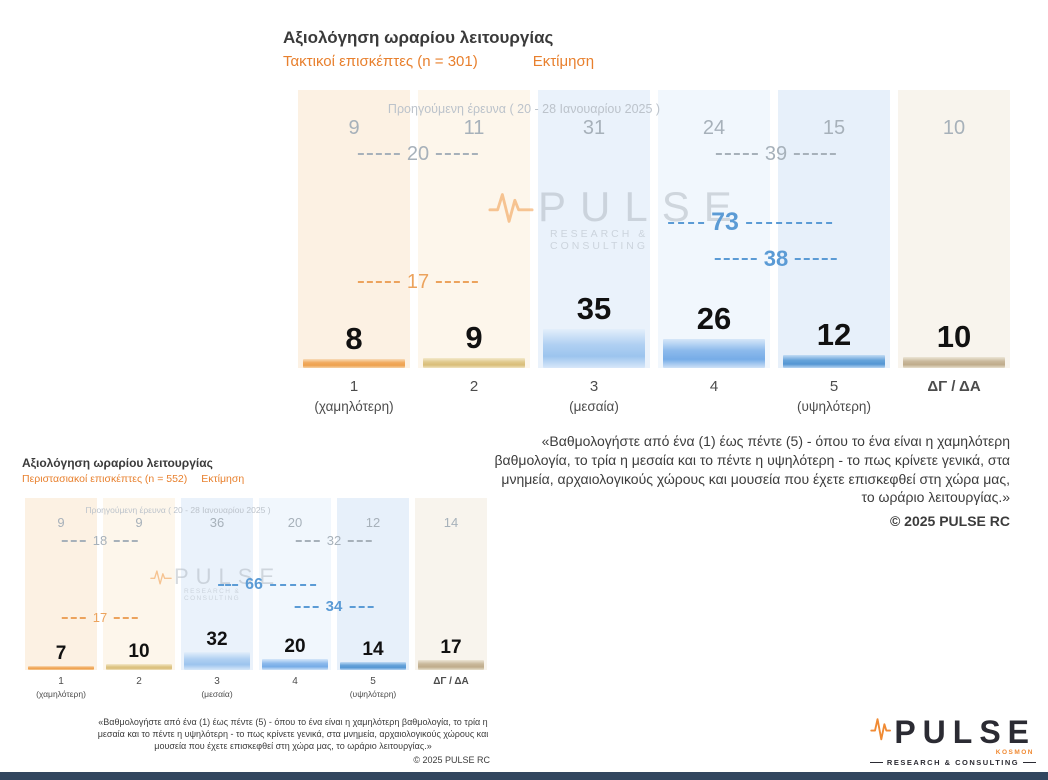 The image size is (1048, 780). I want to click on chart-title: Αξιολόγηση ωραρίου λειτουργίας, so click(418, 37).